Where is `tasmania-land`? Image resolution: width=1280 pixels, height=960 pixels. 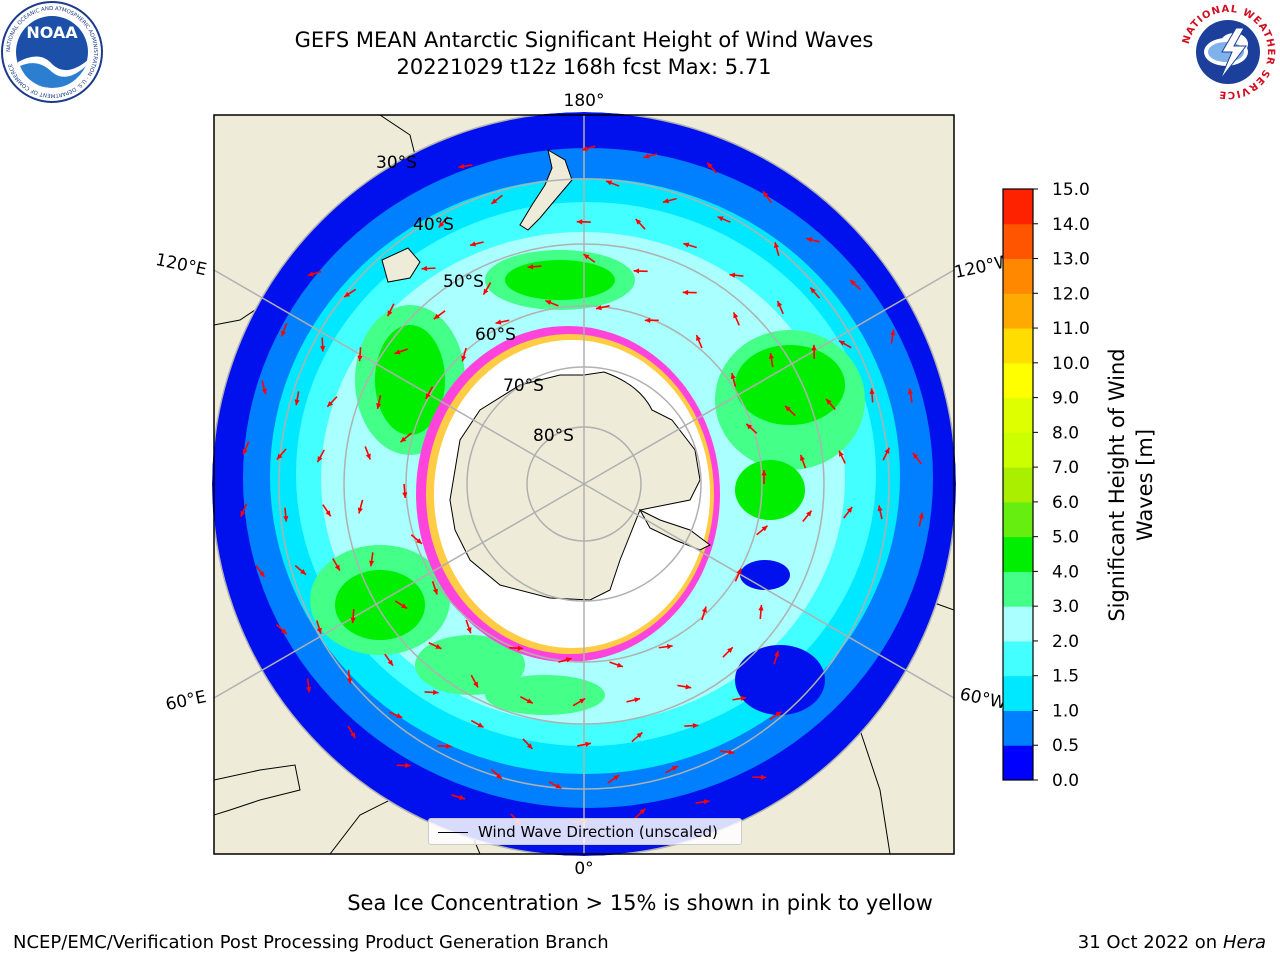
tasmania-land is located at coordinates (401, 265).